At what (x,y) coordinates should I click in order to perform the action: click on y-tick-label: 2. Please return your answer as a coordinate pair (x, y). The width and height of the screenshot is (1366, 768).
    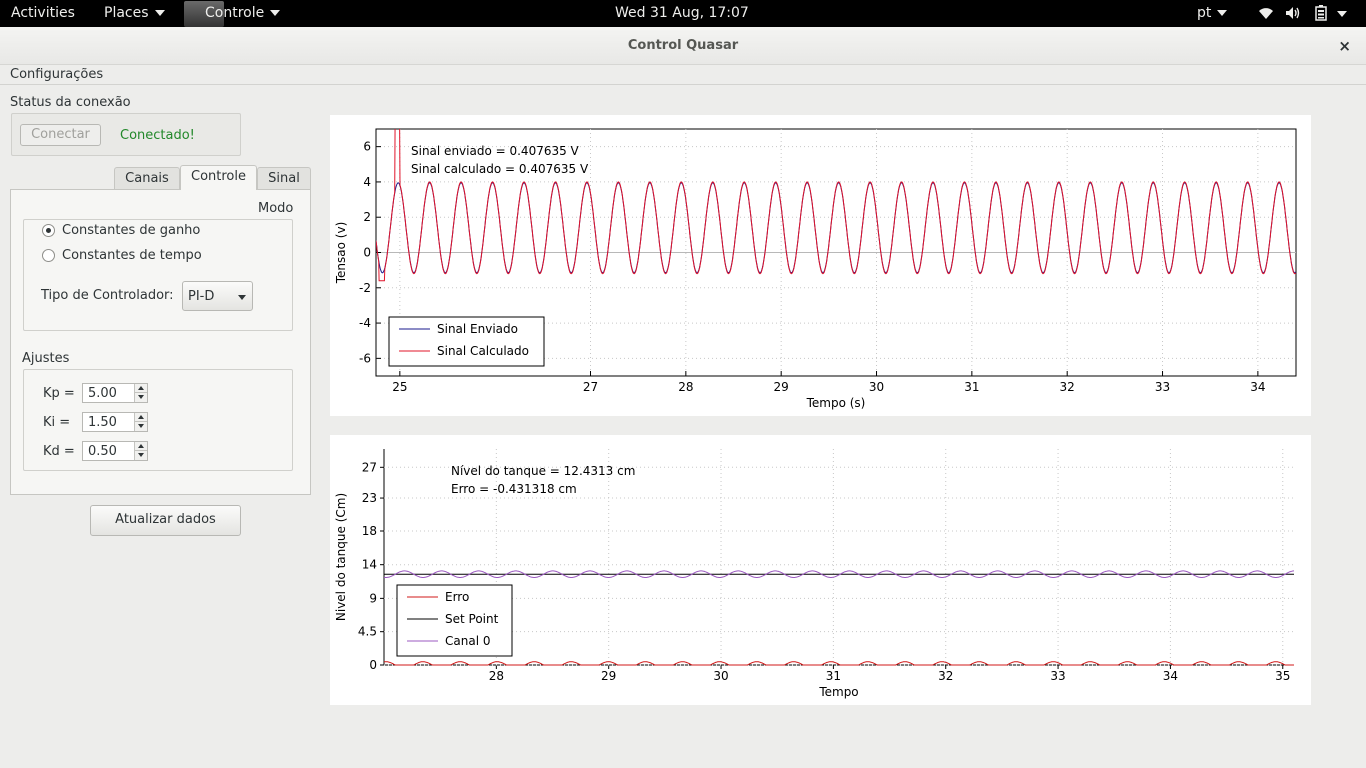
    Looking at the image, I should click on (367, 217).